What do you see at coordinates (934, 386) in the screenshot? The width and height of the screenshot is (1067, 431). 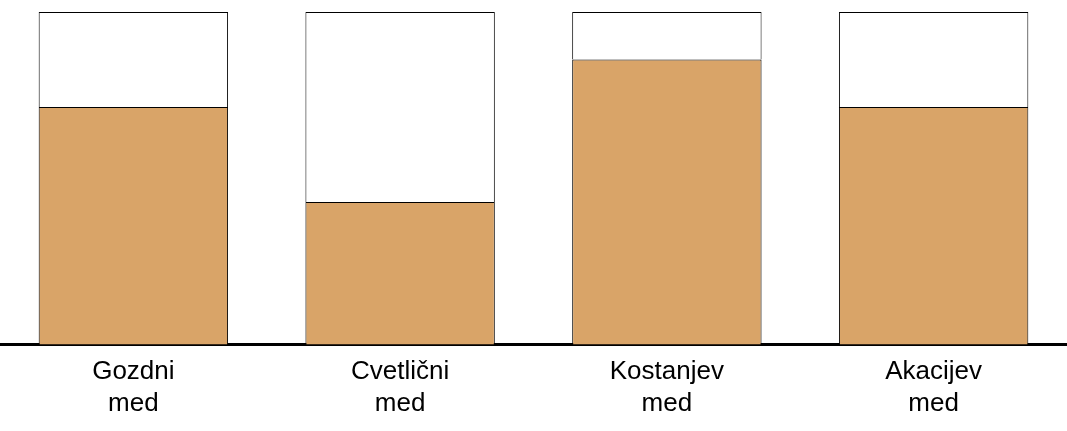 I see `x-tick-label: Akacijev med` at bounding box center [934, 386].